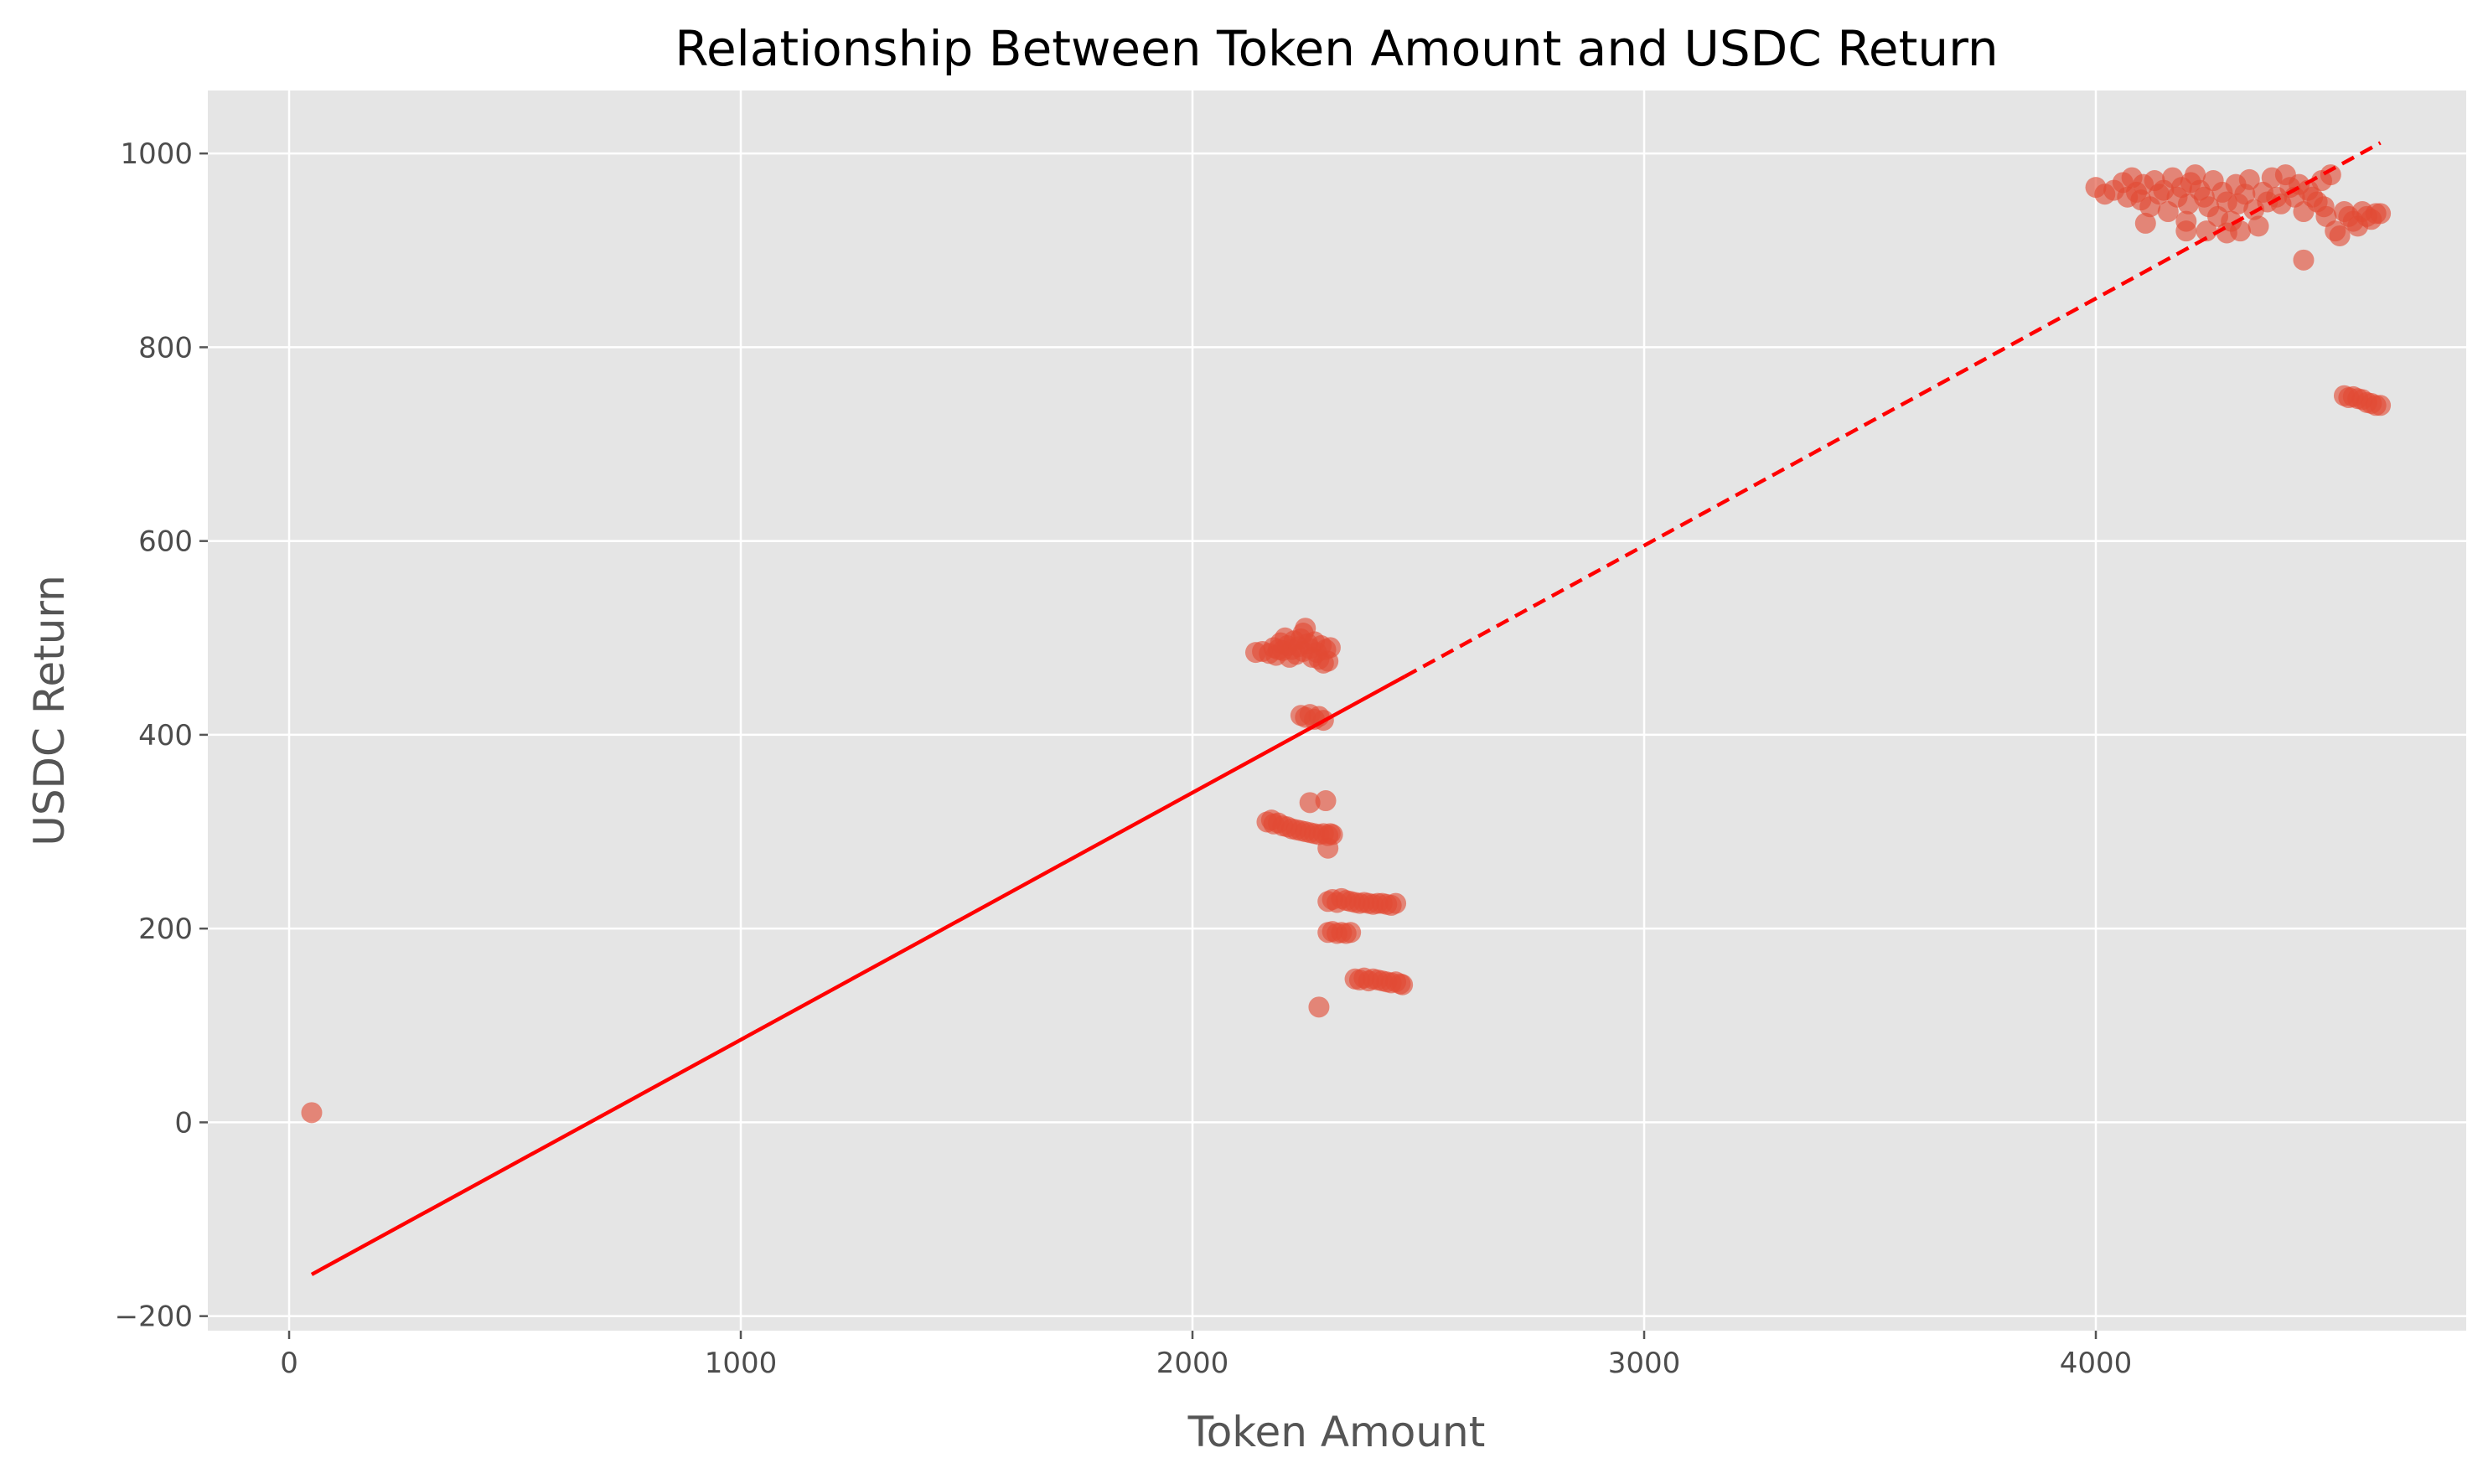  Describe the element at coordinates (1192, 1363) in the screenshot. I see `x-tick-label: 2000` at that location.